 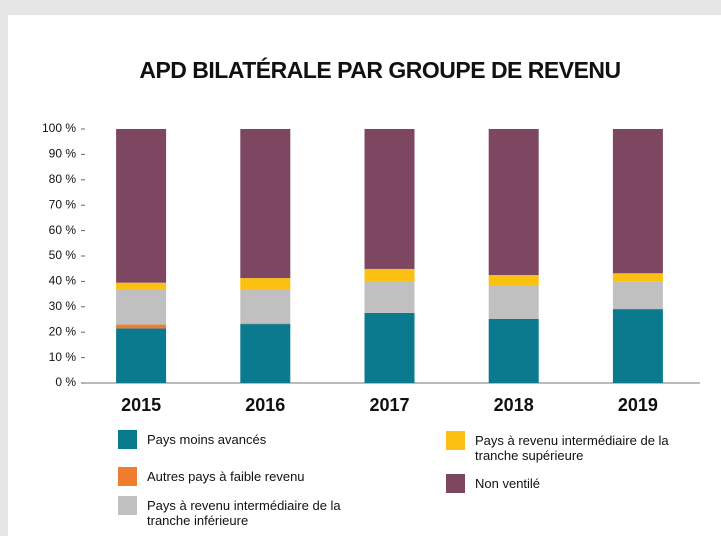 What do you see at coordinates (141, 405) in the screenshot?
I see `x-tick-label: 2015` at bounding box center [141, 405].